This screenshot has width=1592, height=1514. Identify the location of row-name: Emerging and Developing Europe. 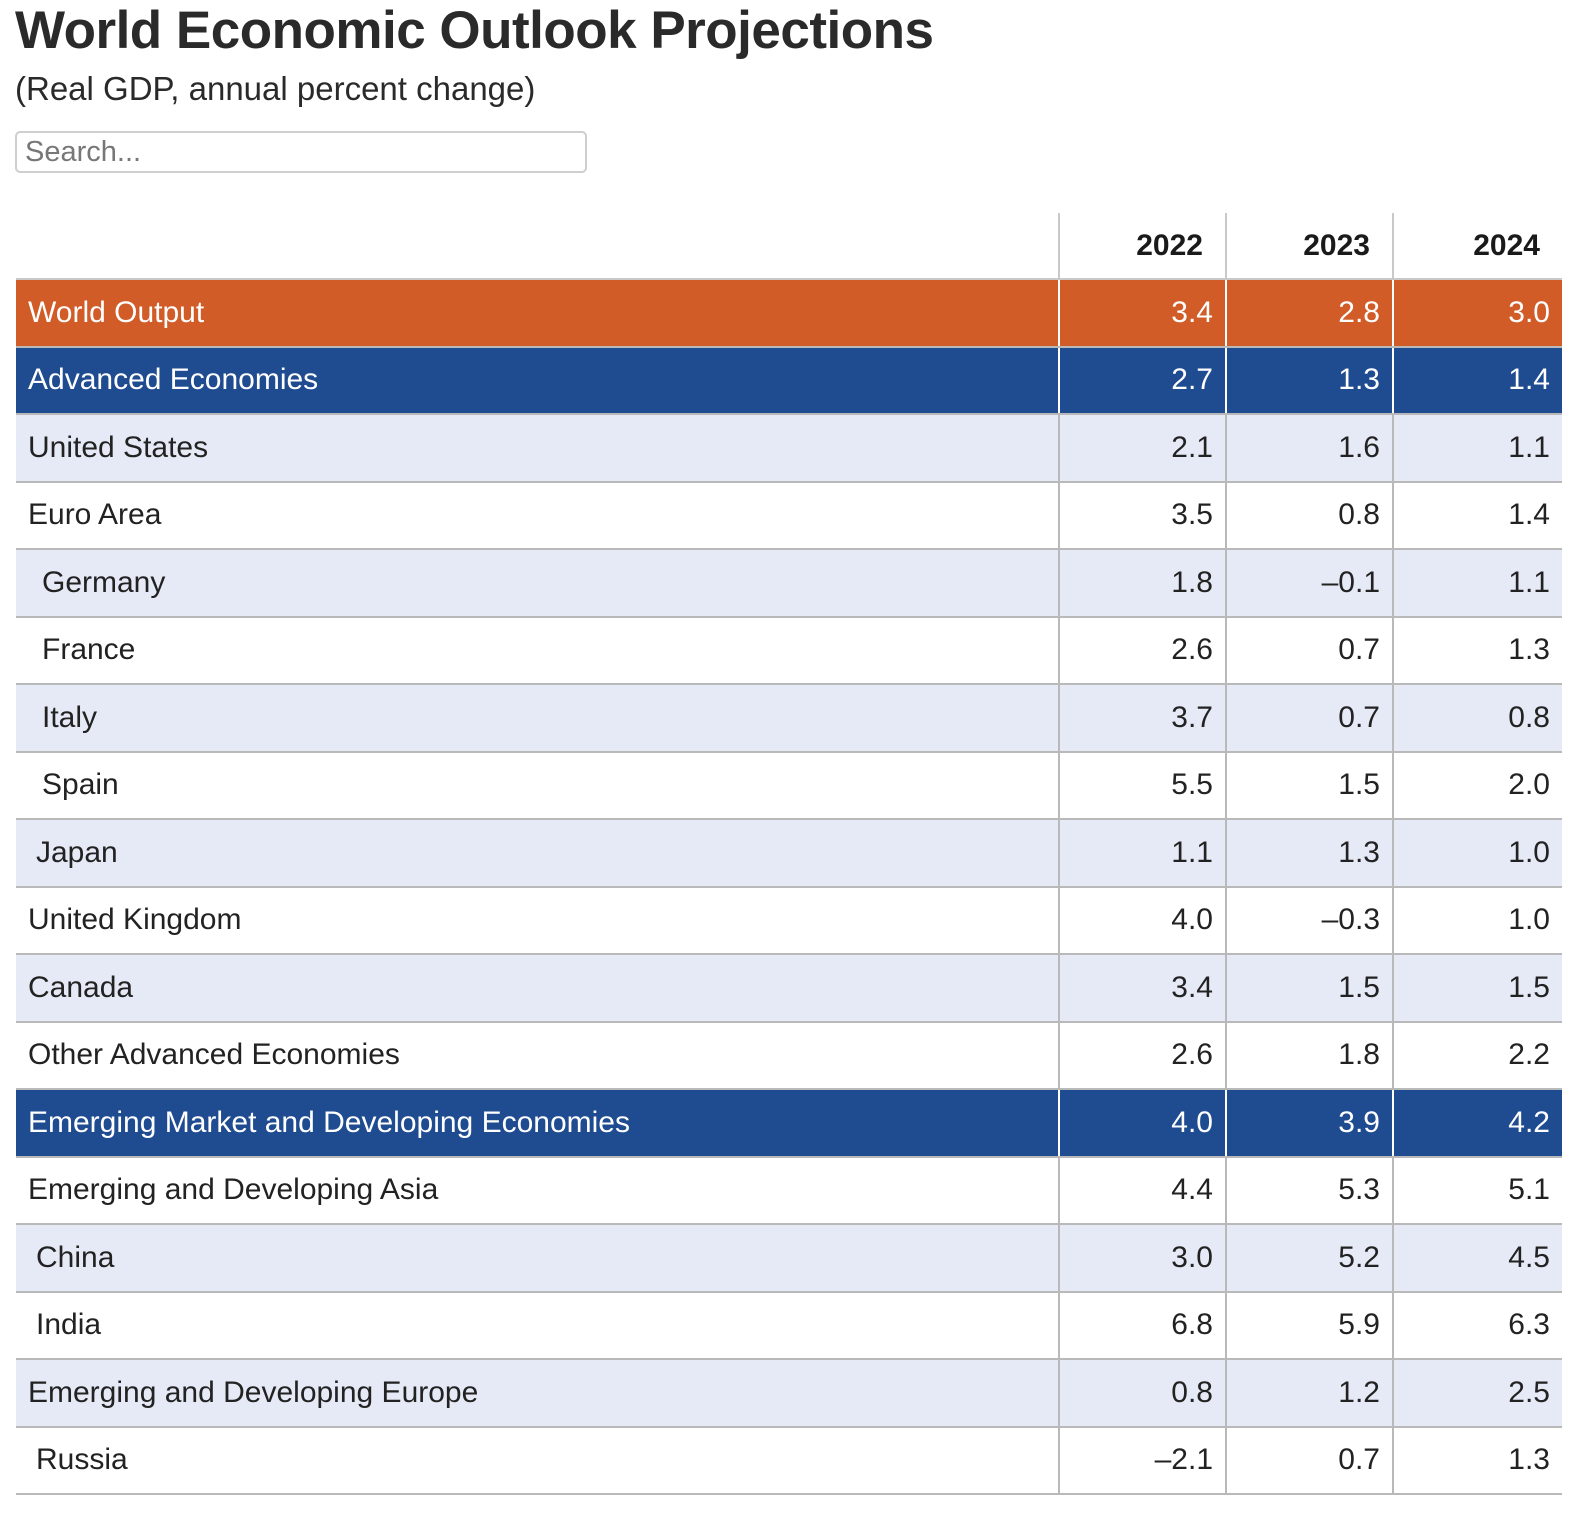
(537, 1393).